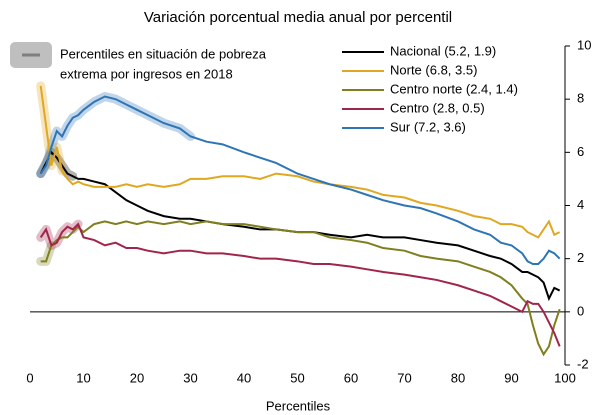 This screenshot has height=415, width=598. Describe the element at coordinates (443, 50) in the screenshot. I see `legend-label: Nacional (5.2, 1.9)` at that location.